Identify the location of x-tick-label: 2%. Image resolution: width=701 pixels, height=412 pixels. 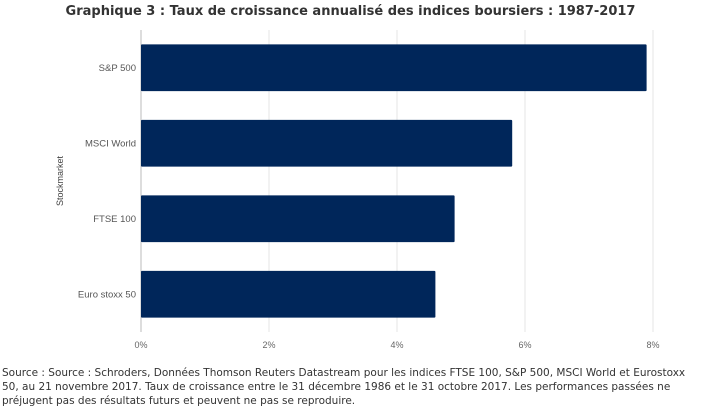
(268, 345).